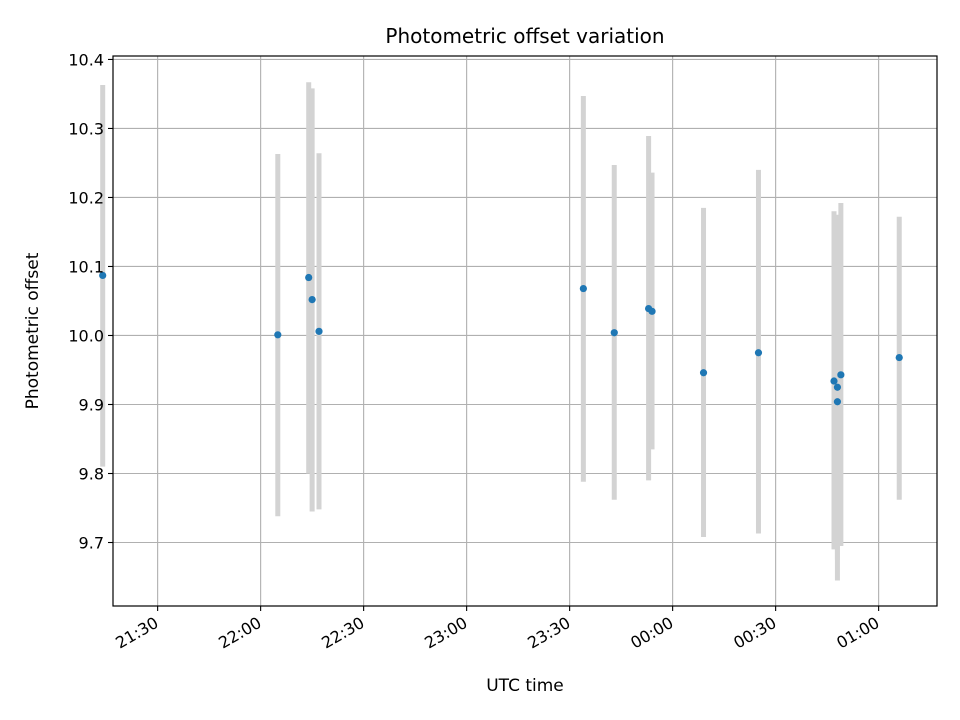 The height and width of the screenshot is (720, 960). What do you see at coordinates (86, 128) in the screenshot?
I see `y-tick-label: 10.3` at bounding box center [86, 128].